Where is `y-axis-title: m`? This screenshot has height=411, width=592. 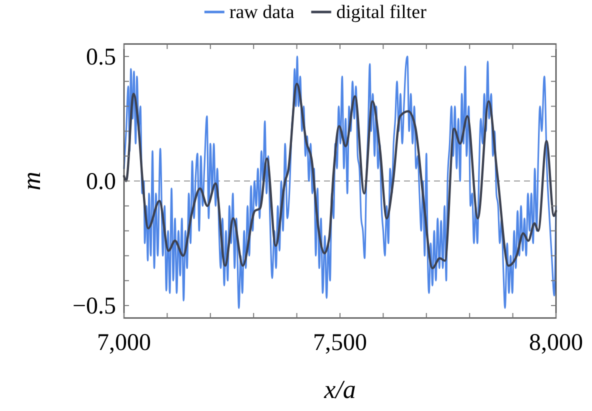 y-axis-title: m is located at coordinates (31, 181).